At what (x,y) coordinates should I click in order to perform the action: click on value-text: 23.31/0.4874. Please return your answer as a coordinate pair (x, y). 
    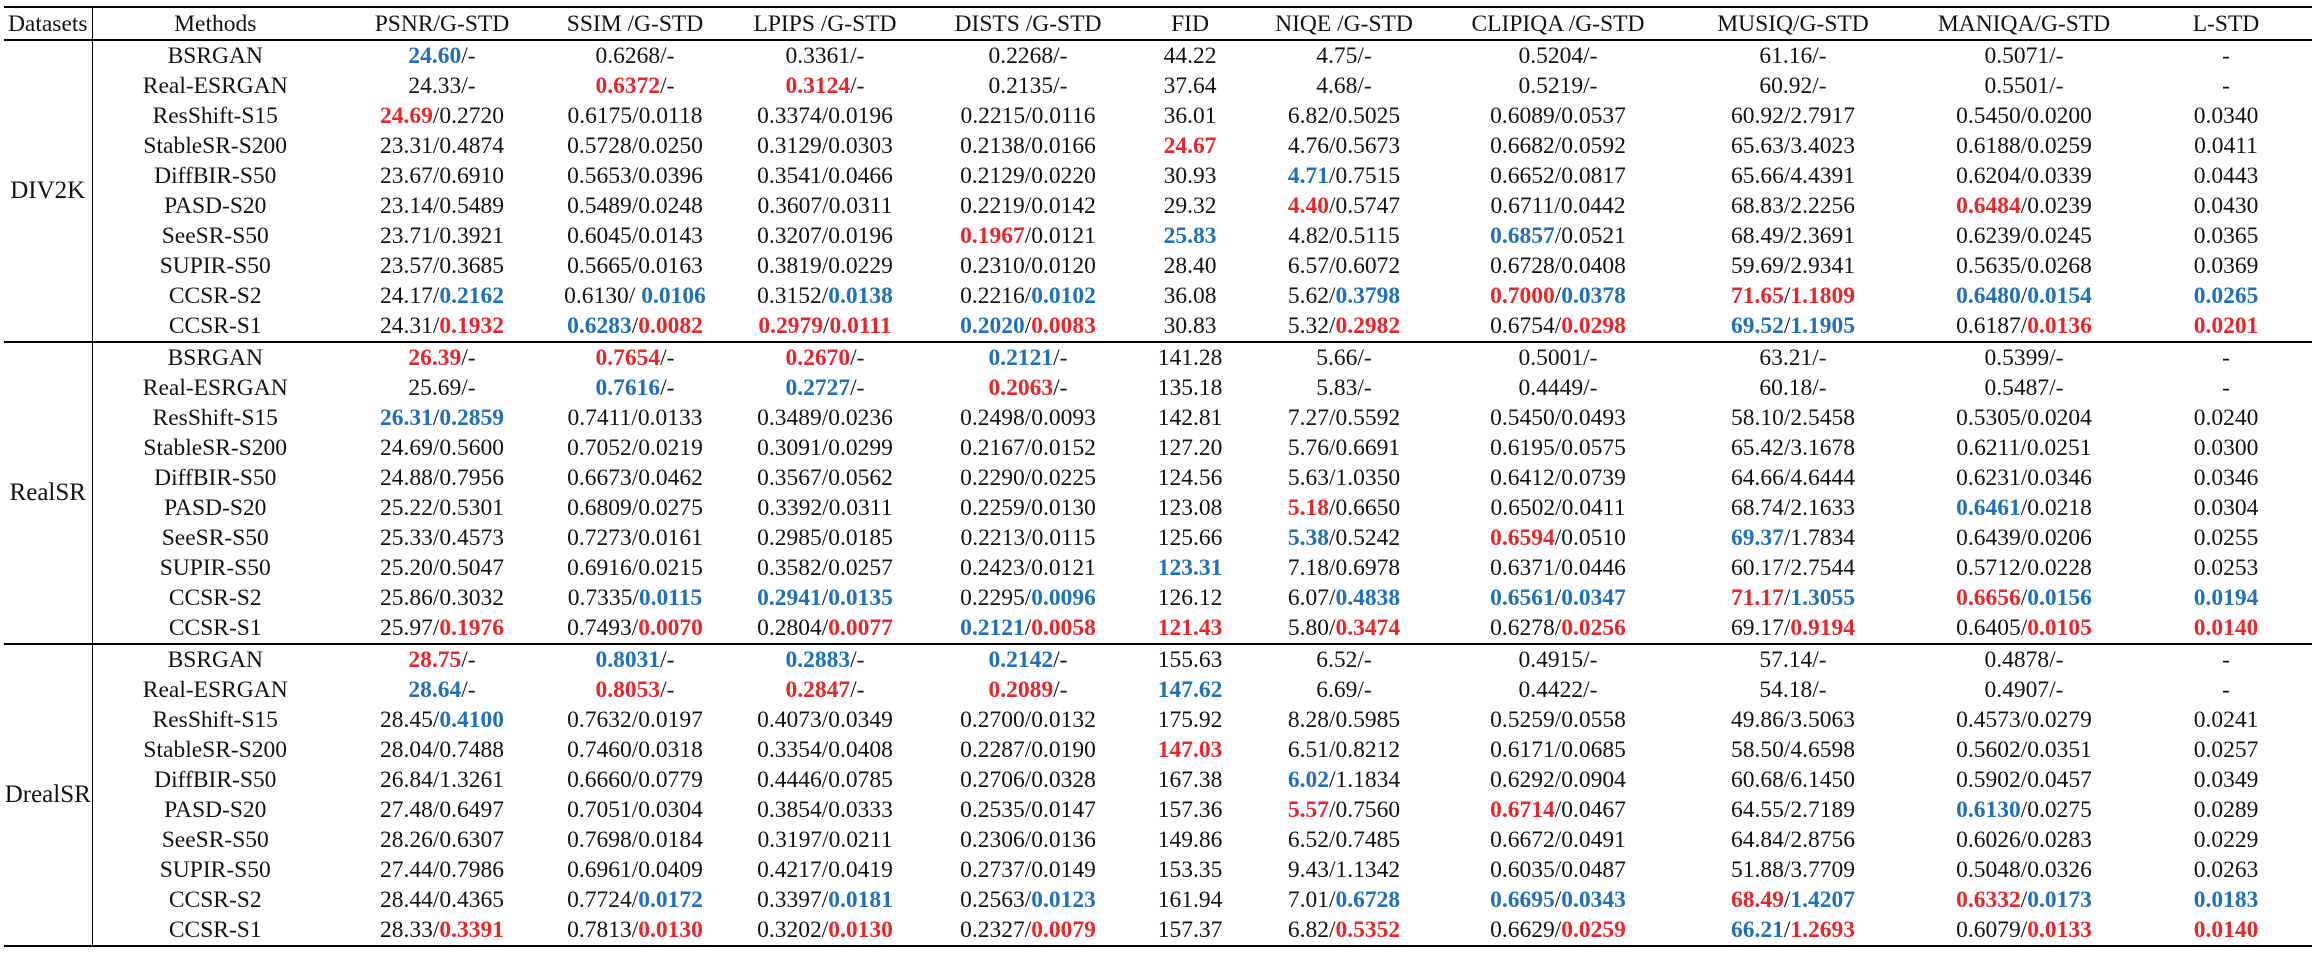
    Looking at the image, I should click on (442, 146).